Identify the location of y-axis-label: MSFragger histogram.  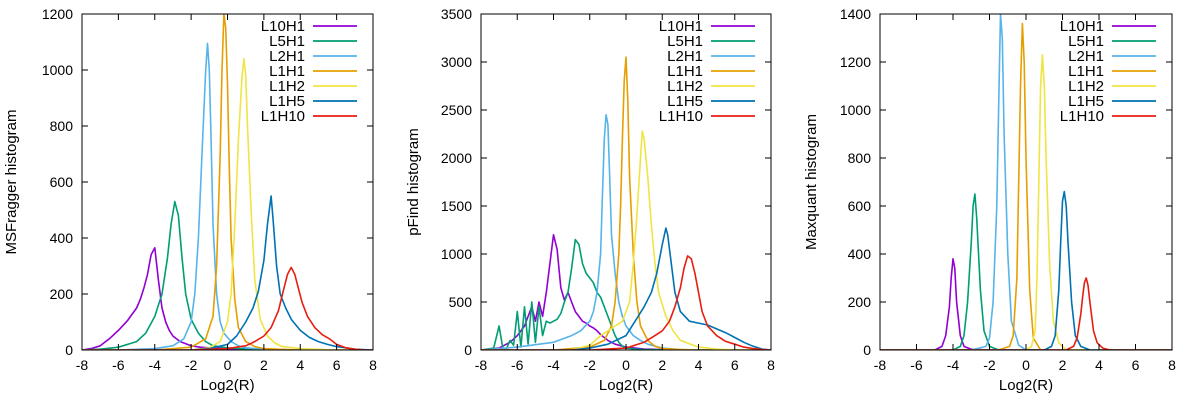
(11, 181).